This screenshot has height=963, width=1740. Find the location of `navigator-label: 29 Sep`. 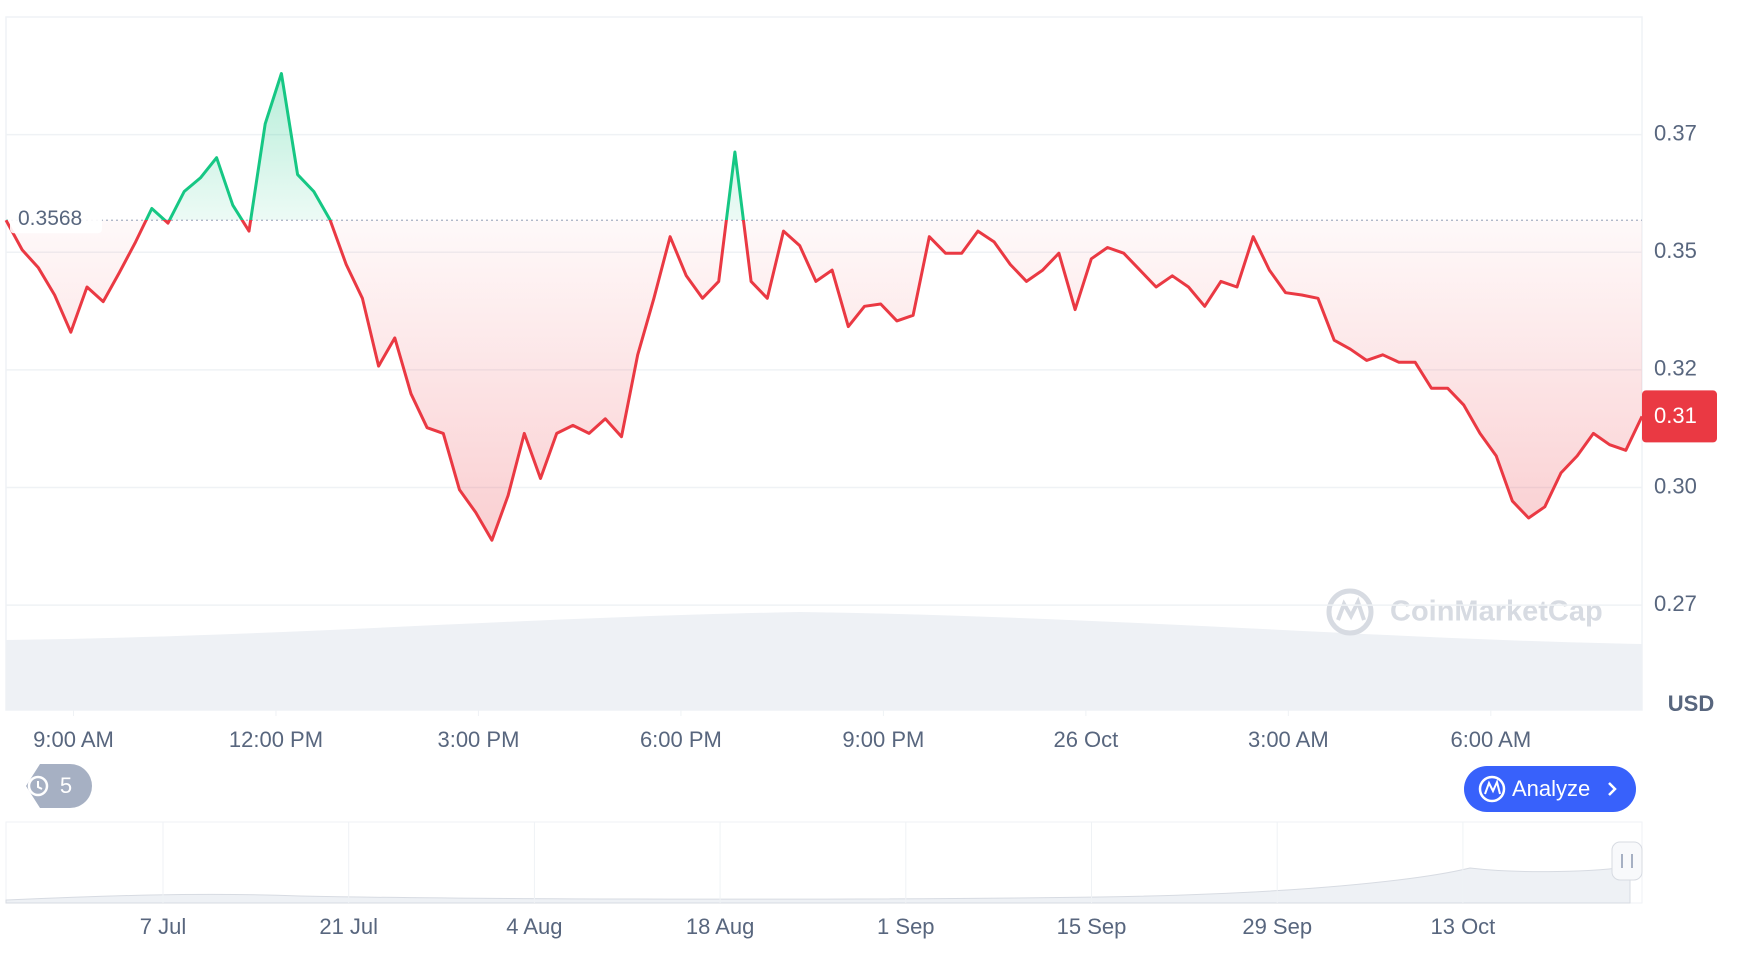

navigator-label: 29 Sep is located at coordinates (1277, 926).